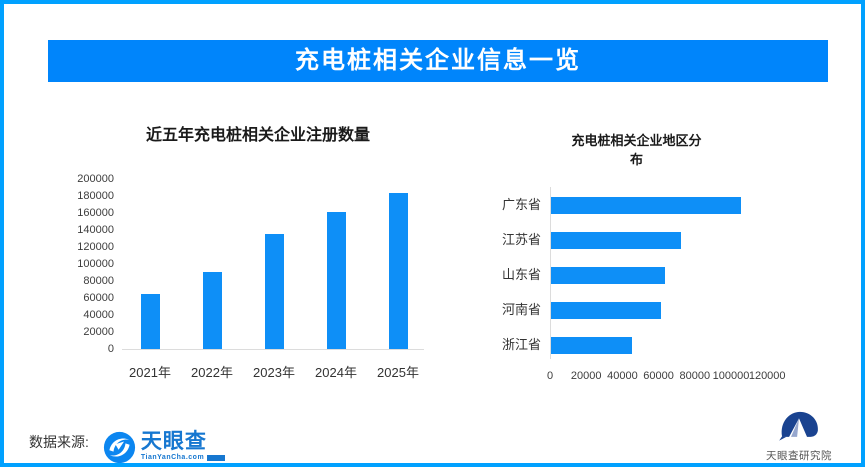  I want to click on category-label: 河南省, so click(521, 309).